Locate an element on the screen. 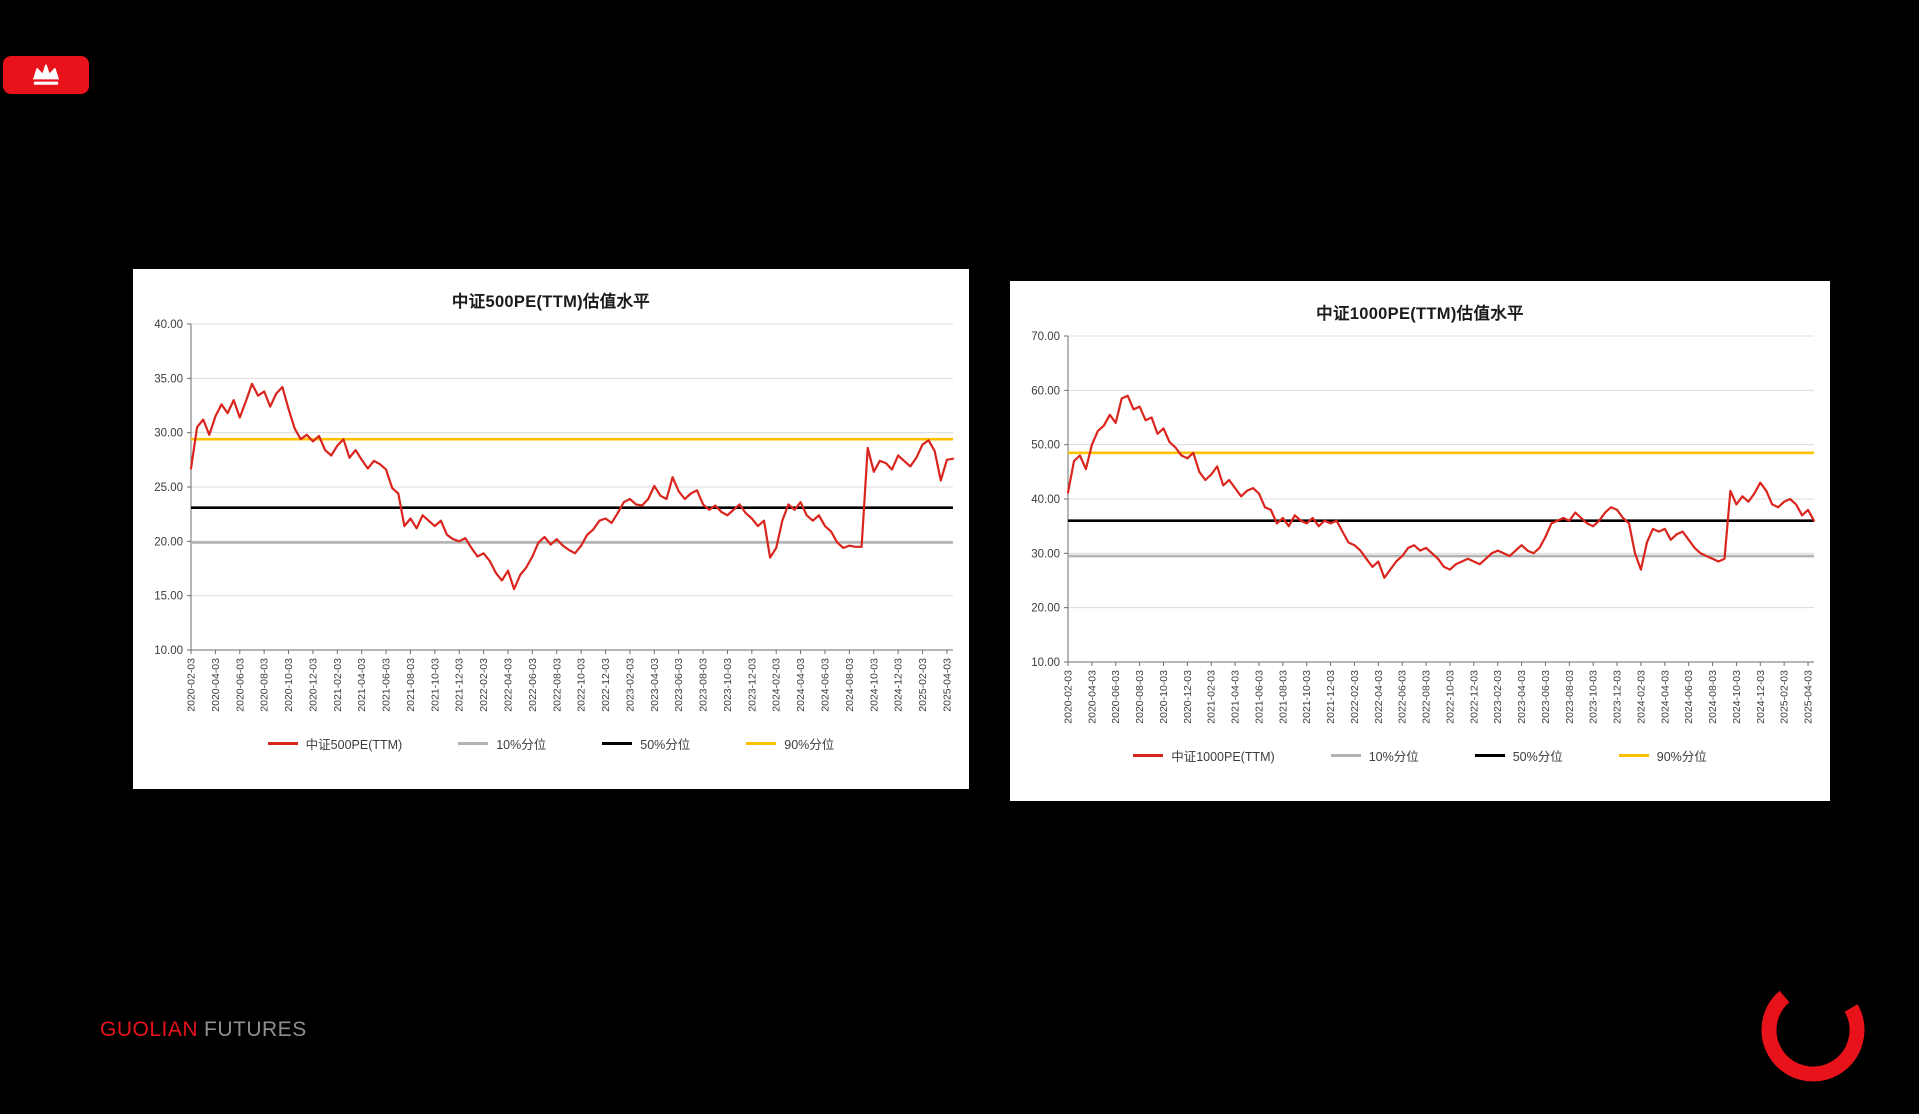 Image resolution: width=1919 pixels, height=1114 pixels. svg-text: 2025-04-03 is located at coordinates (947, 685).